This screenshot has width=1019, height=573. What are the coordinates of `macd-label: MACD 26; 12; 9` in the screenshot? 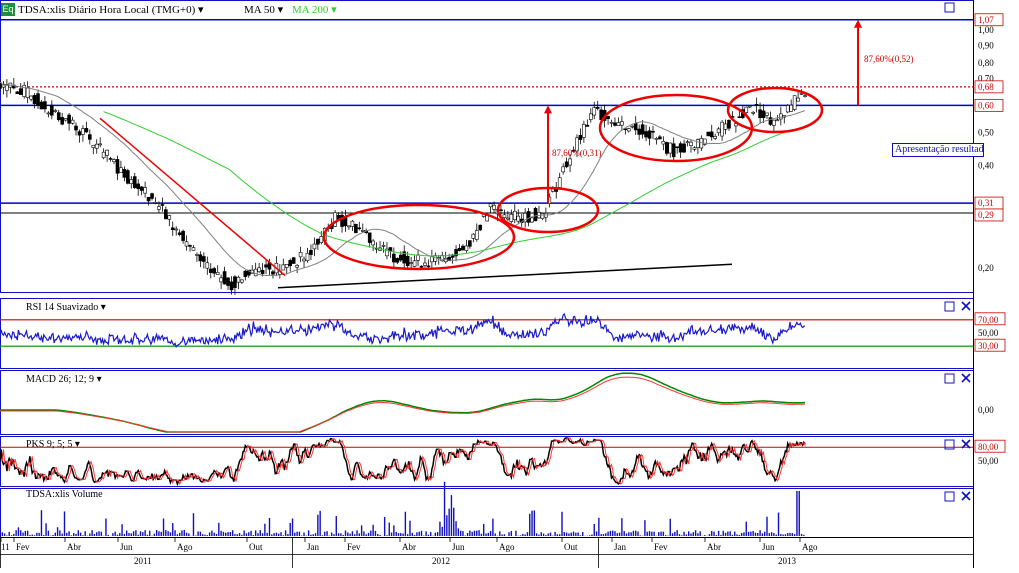 It's located at (60, 379).